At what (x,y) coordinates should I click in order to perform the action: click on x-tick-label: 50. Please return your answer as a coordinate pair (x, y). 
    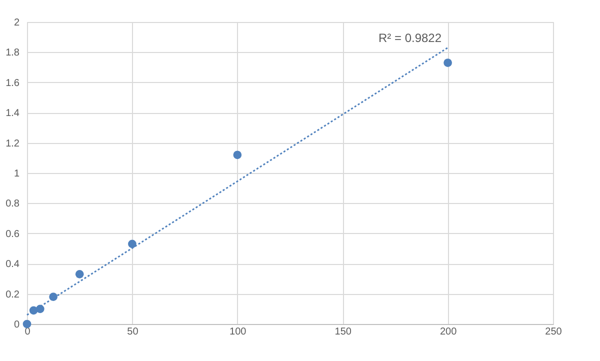
    Looking at the image, I should click on (133, 332).